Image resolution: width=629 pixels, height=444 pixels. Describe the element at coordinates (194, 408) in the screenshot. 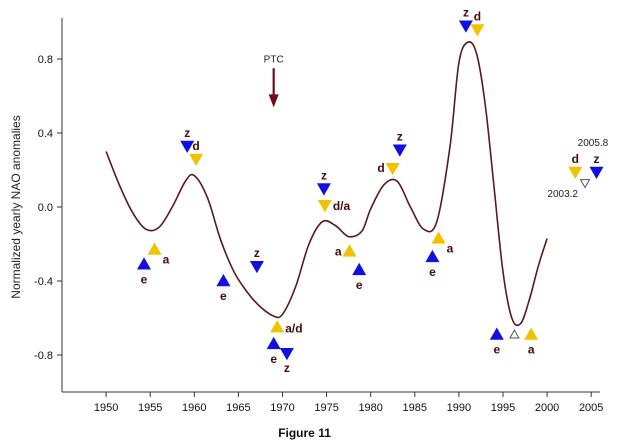

I see `x-tick-label: 1960` at that location.